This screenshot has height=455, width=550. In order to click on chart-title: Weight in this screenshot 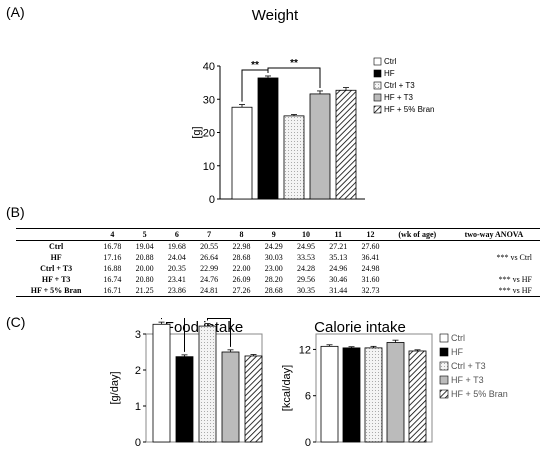, I will do `click(275, 15)`.